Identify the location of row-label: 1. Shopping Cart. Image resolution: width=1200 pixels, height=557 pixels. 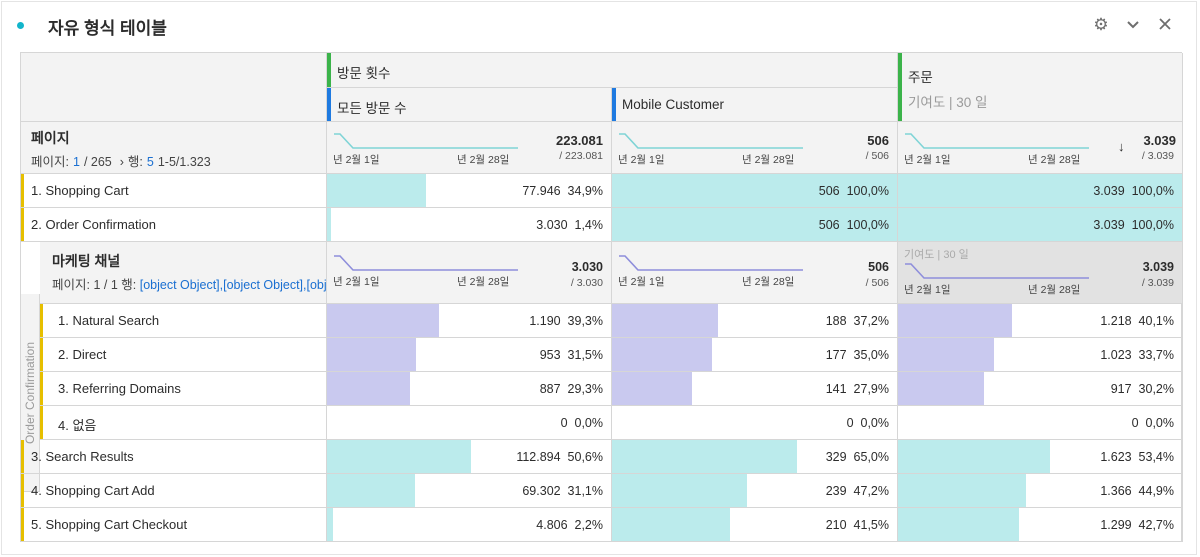
(80, 190).